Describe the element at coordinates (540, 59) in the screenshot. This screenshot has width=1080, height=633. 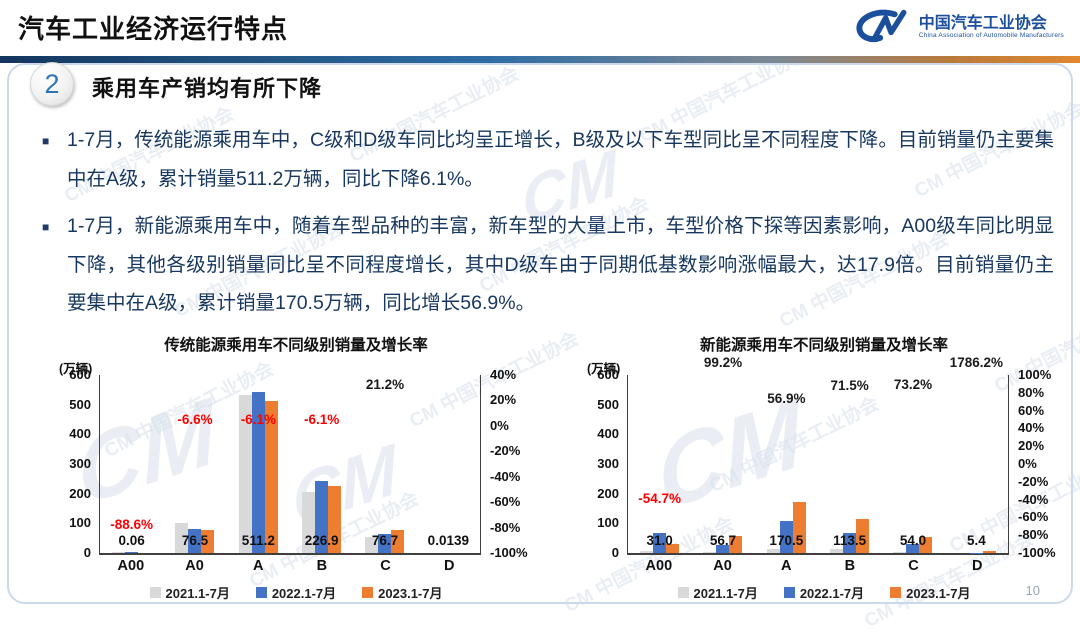
I see `header-divider-bar` at that location.